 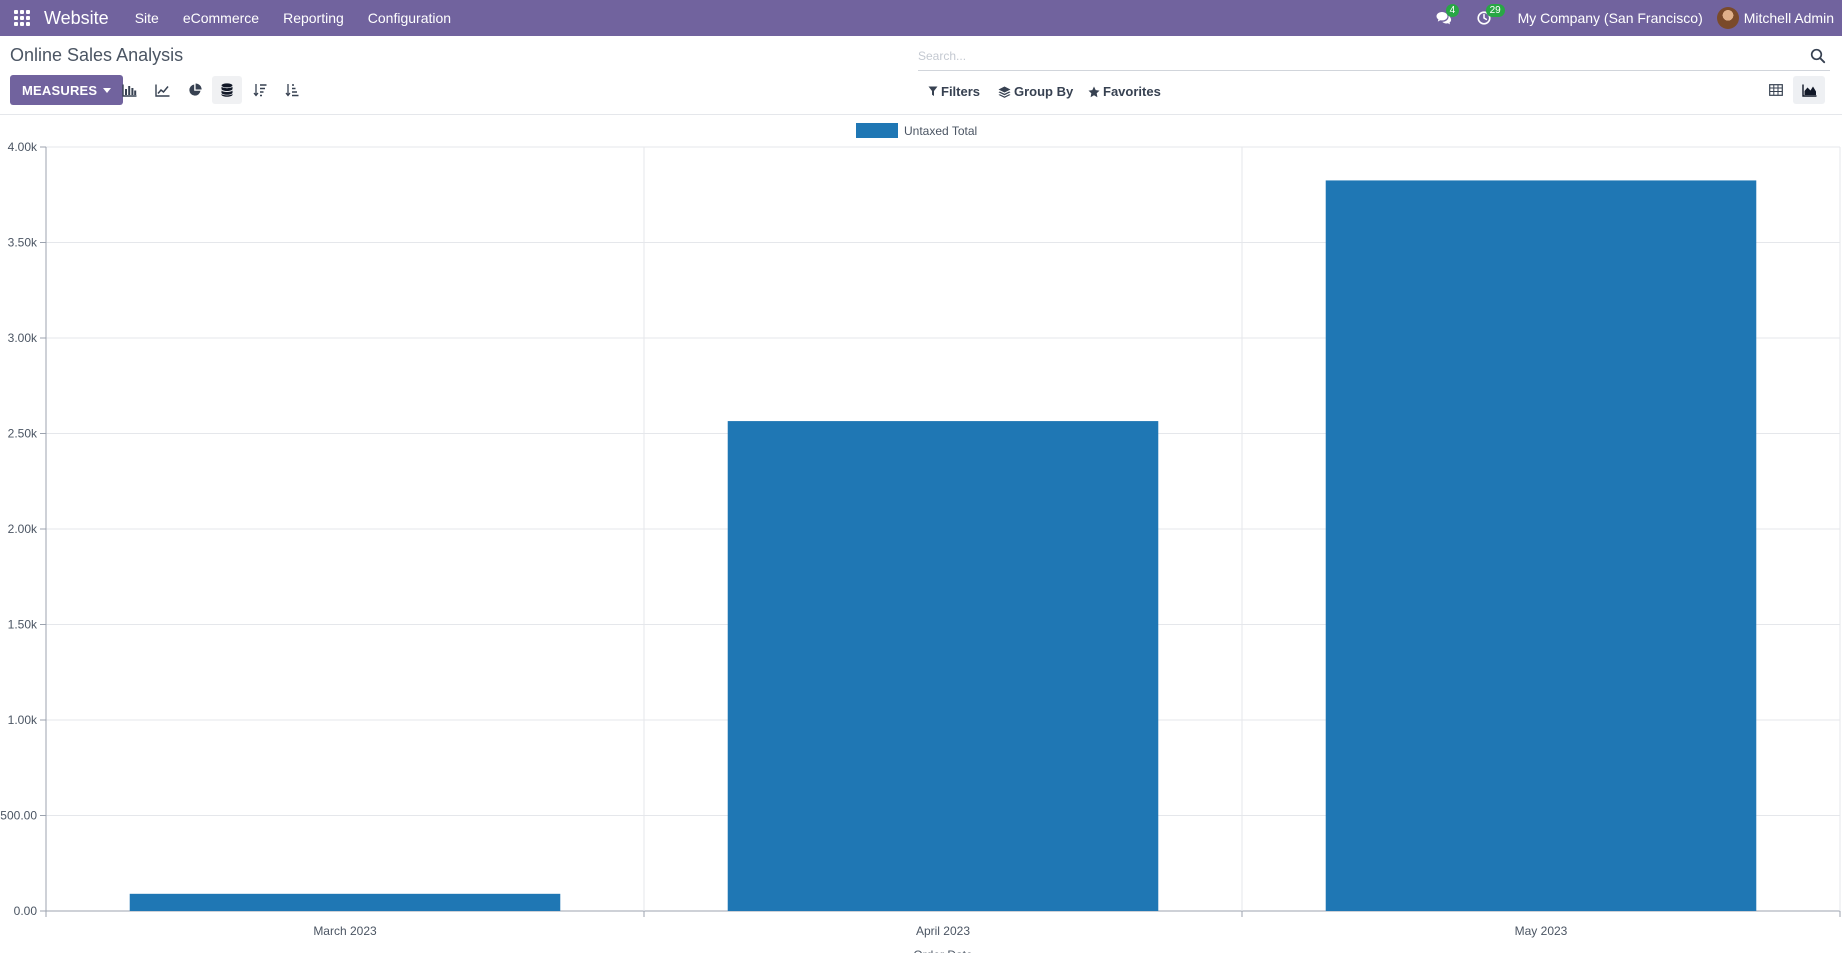 I want to click on control-panel: Online Sales Analysis MEASURES, so click(x=921, y=75).